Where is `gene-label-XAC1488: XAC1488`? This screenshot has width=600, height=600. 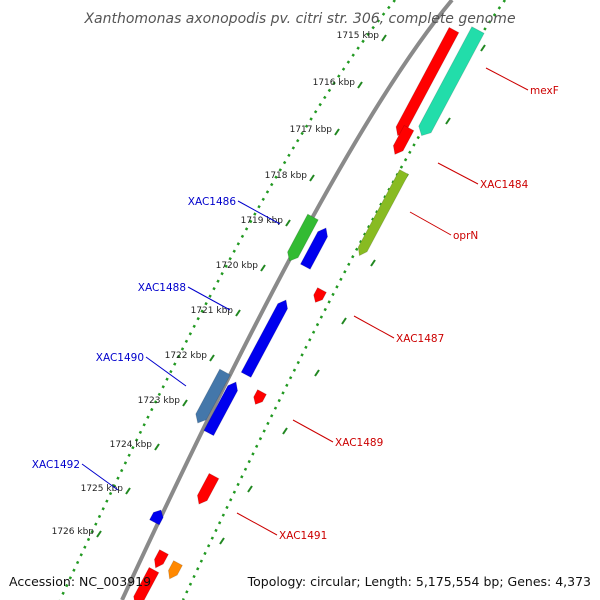
gene-label-XAC1488: XAC1488 is located at coordinates (162, 288).